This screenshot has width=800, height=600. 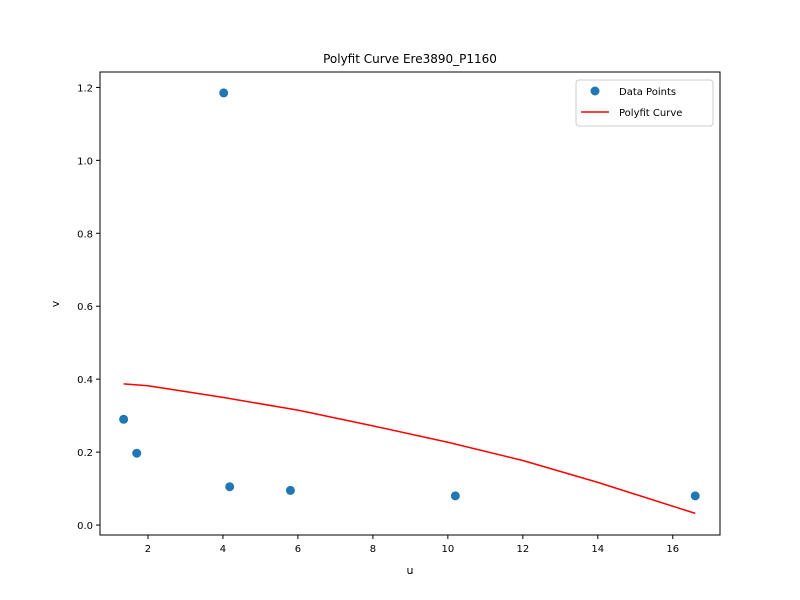 What do you see at coordinates (410, 59) in the screenshot?
I see `chart-title: Polyfit Curve Ere3890_P1160` at bounding box center [410, 59].